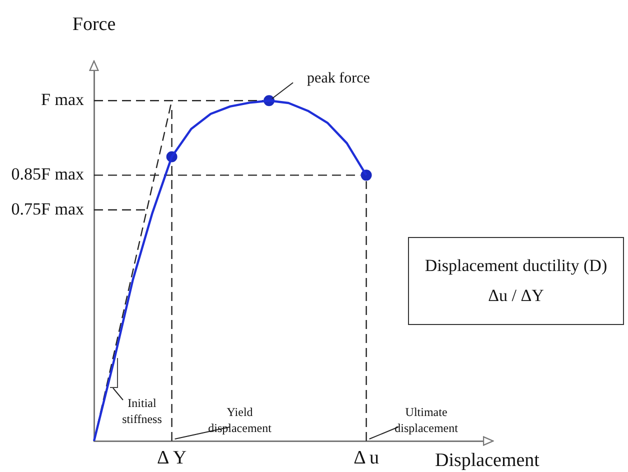 This screenshot has height=472, width=628. What do you see at coordinates (487, 460) in the screenshot?
I see `x-axis-title: Displacement` at bounding box center [487, 460].